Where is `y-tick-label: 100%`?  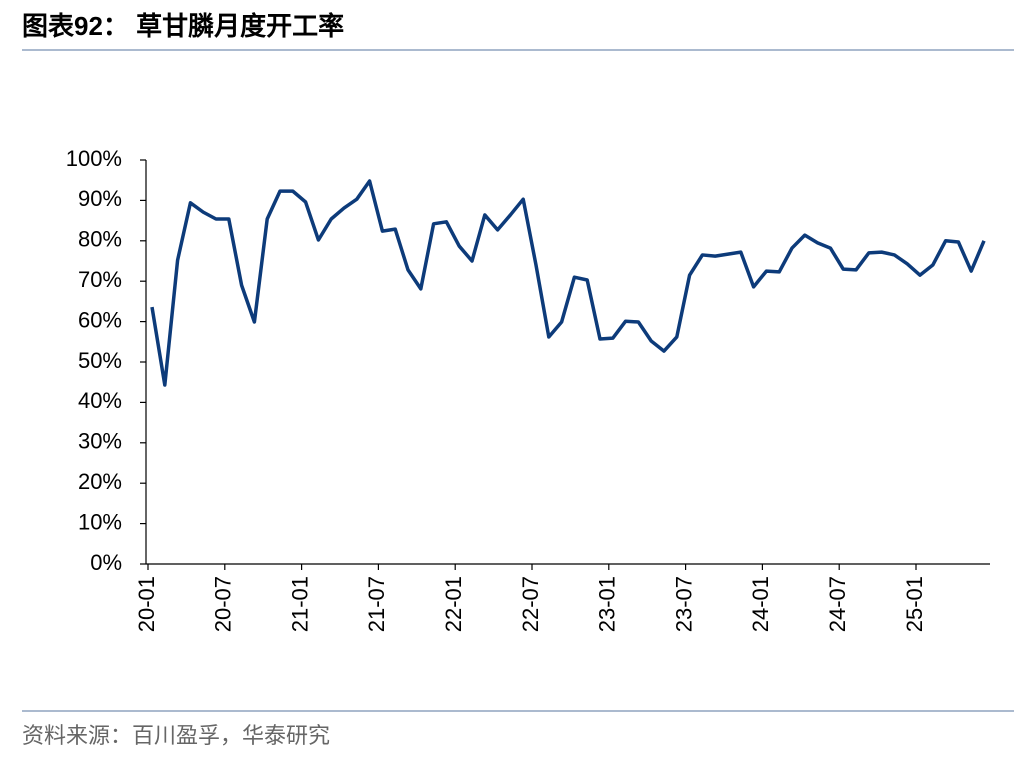 y-tick-label: 100% is located at coordinates (94, 158).